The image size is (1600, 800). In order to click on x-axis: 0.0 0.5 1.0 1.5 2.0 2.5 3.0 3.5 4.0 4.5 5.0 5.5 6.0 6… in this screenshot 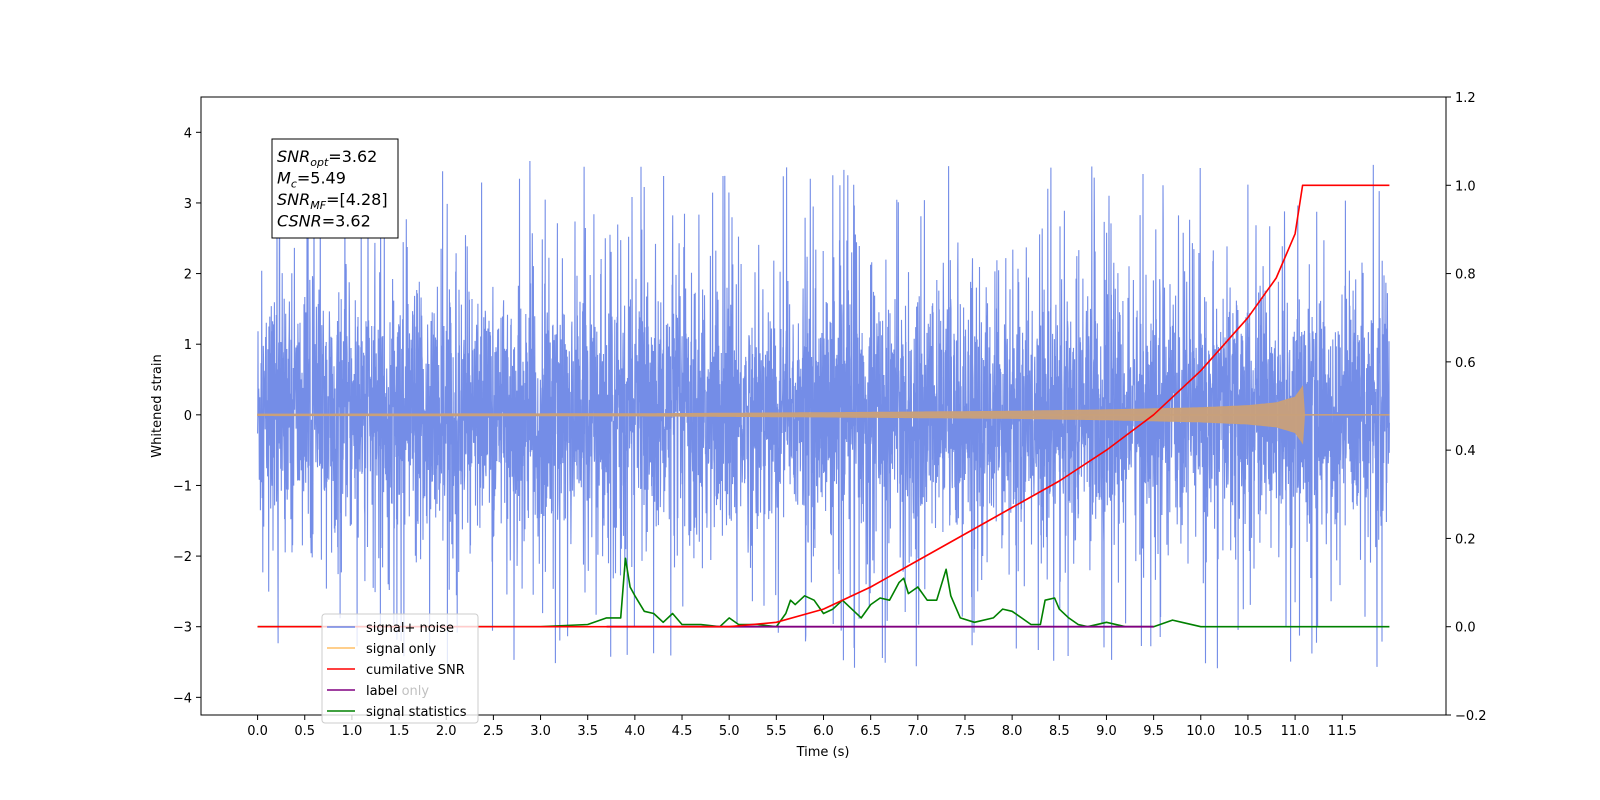, I will do `click(802, 727)`.